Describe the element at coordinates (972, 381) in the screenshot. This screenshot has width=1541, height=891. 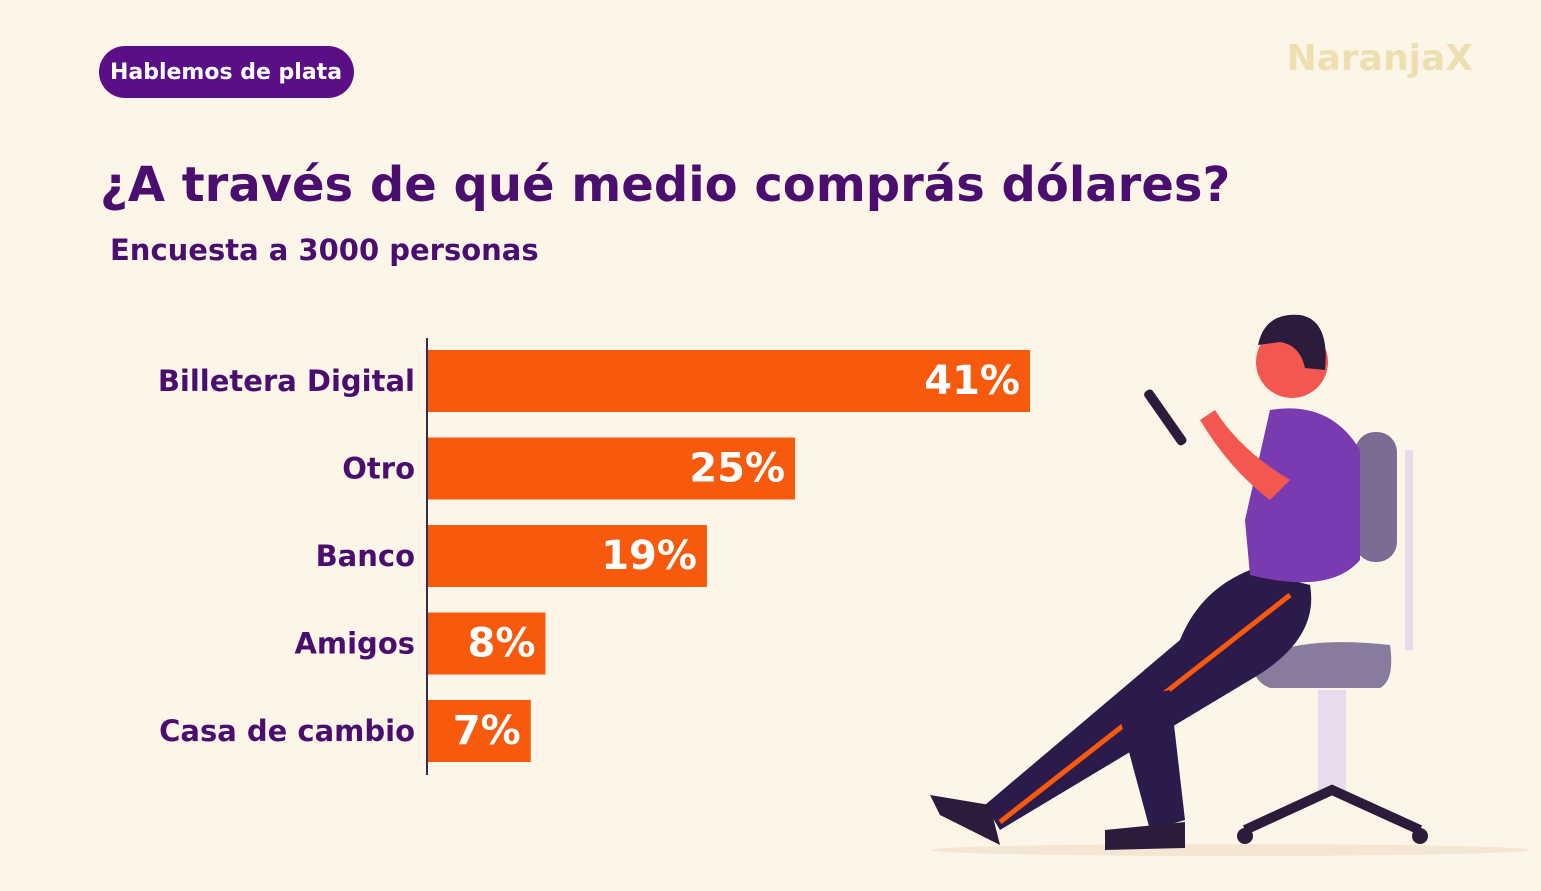
I see `value-label: 41%` at that location.